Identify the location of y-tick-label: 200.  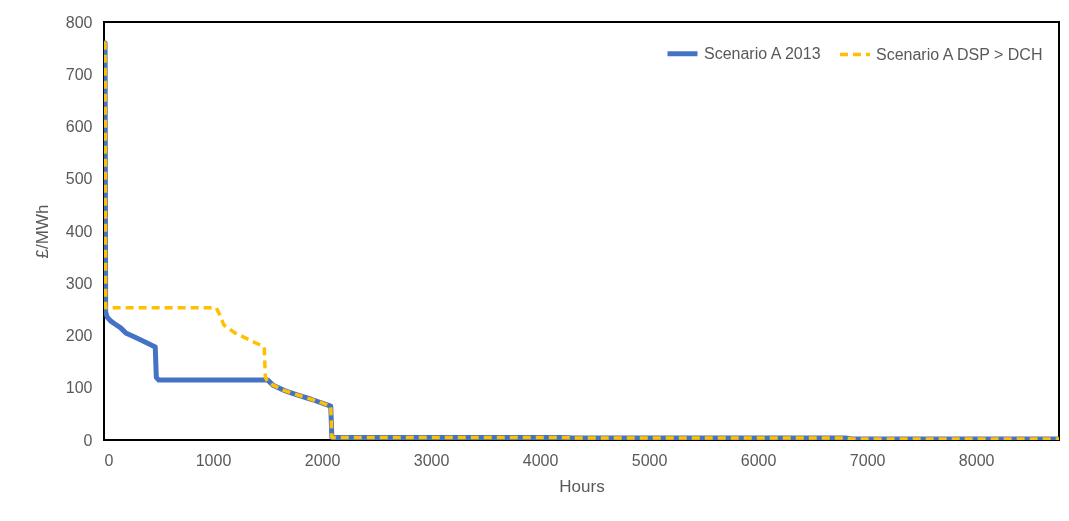
(79, 335).